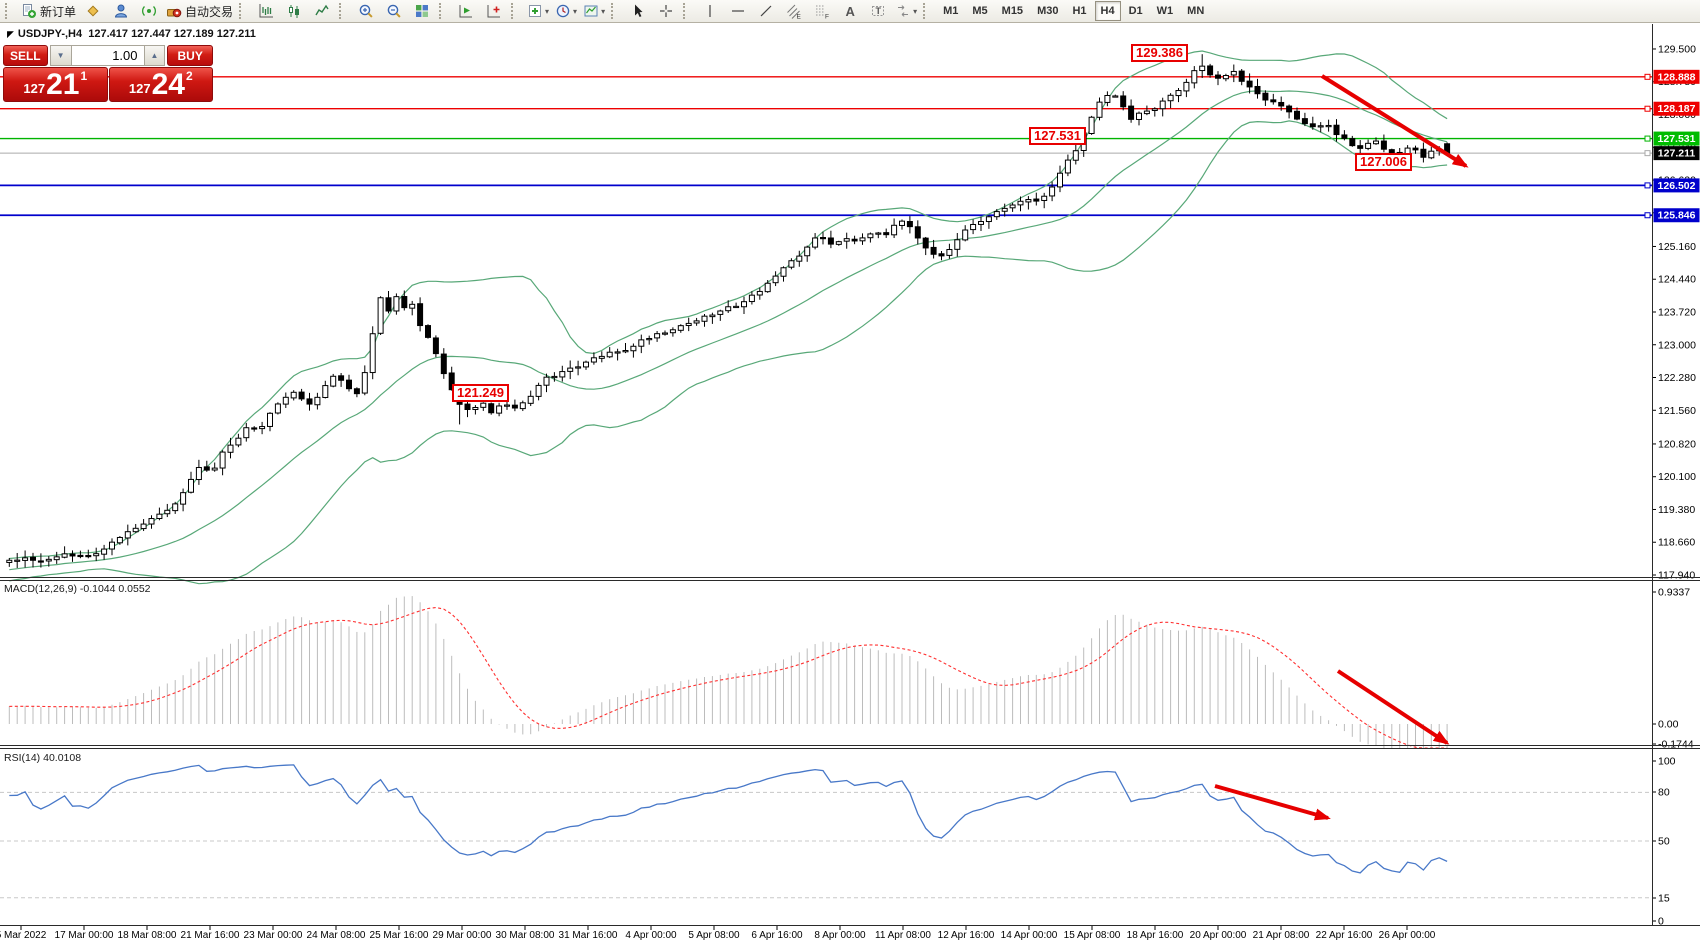 The image size is (1700, 945). I want to click on timeframe-m1-button: M1, so click(951, 11).